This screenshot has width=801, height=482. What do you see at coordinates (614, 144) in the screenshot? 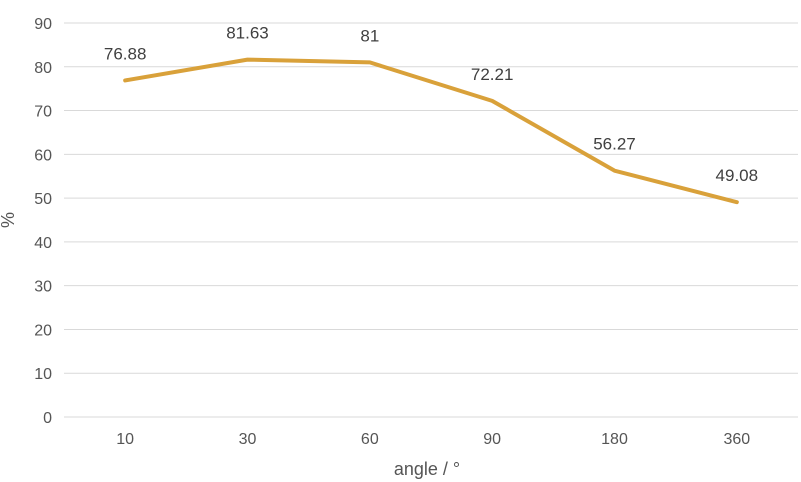
I see `data-label: 56.27` at bounding box center [614, 144].